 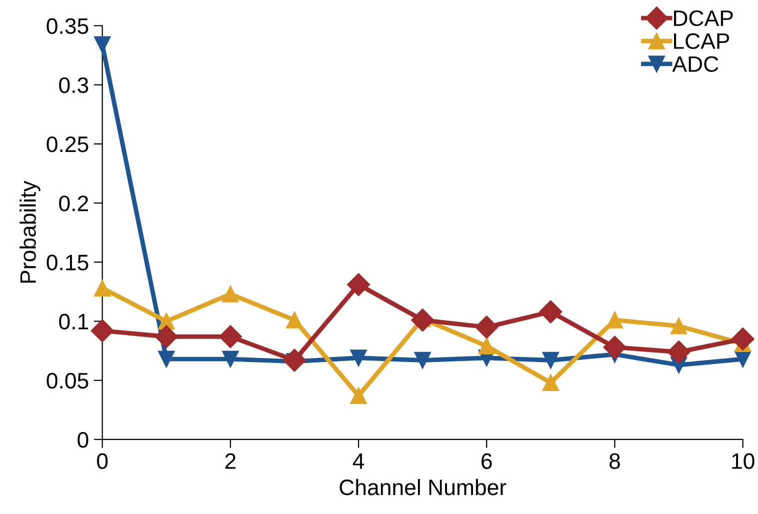 I want to click on y-tick-label: 0.1, so click(x=73, y=322).